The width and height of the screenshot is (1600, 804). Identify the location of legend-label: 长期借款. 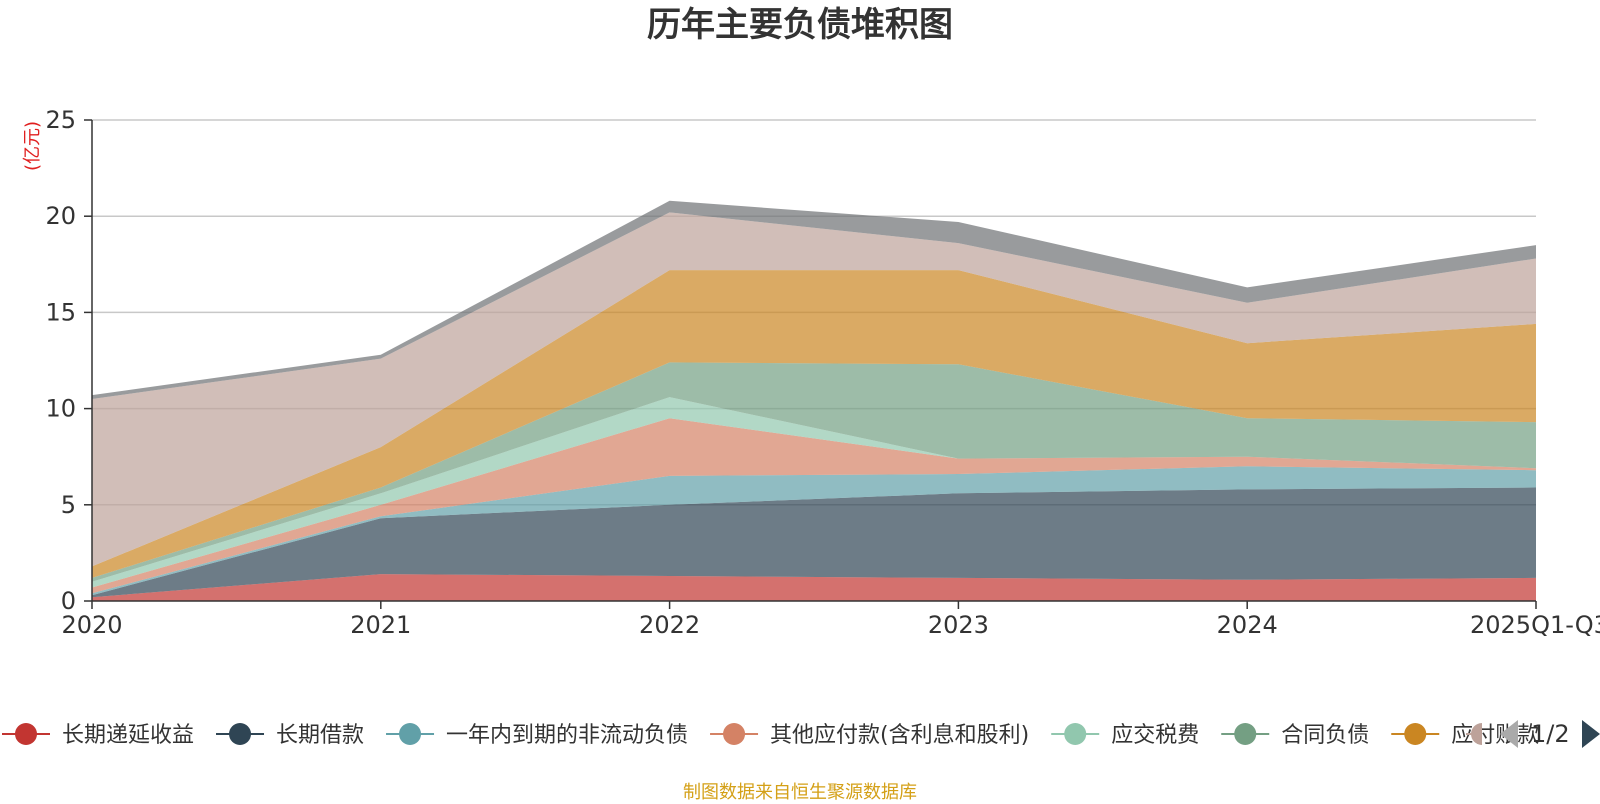
(320, 735).